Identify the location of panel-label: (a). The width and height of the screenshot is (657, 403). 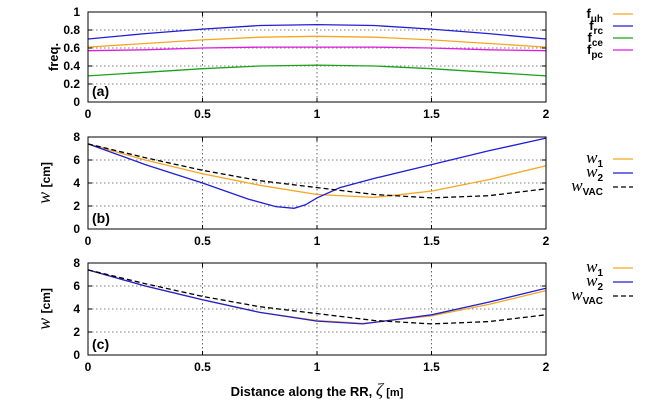
(100, 91).